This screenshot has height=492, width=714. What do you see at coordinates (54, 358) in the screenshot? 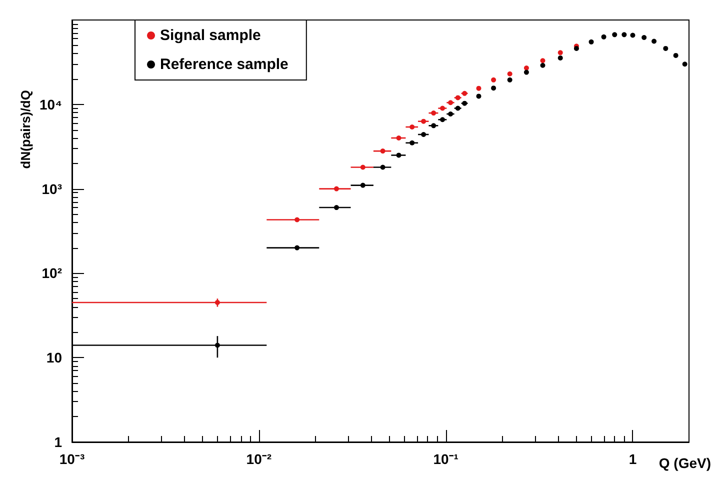
I see `y-tick-label: 10` at bounding box center [54, 358].